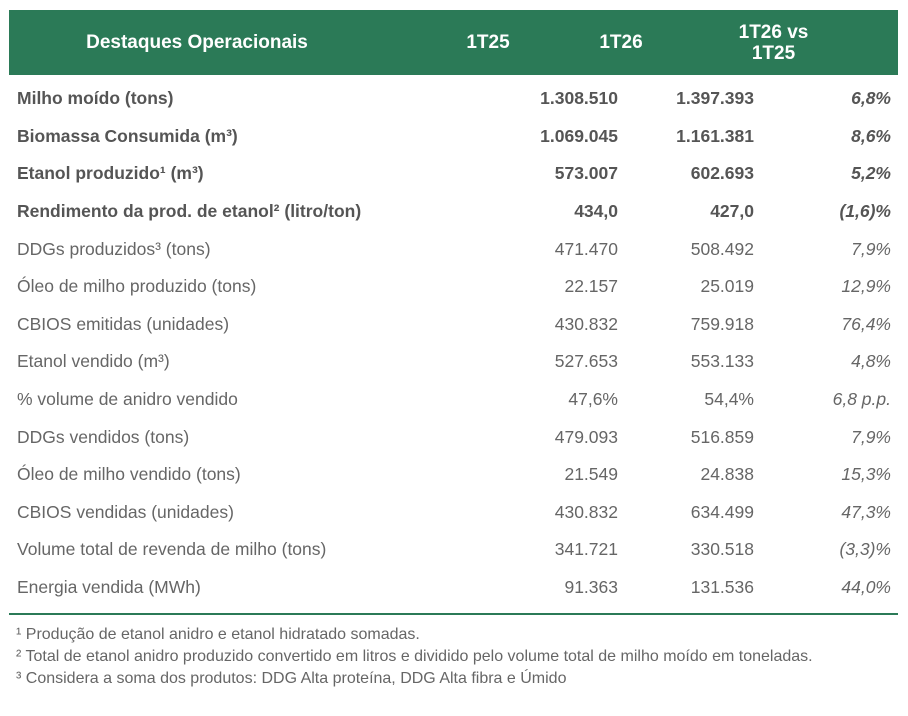 This screenshot has width=908, height=716. Describe the element at coordinates (865, 549) in the screenshot. I see `row-value-variation: (3,3)%` at that location.